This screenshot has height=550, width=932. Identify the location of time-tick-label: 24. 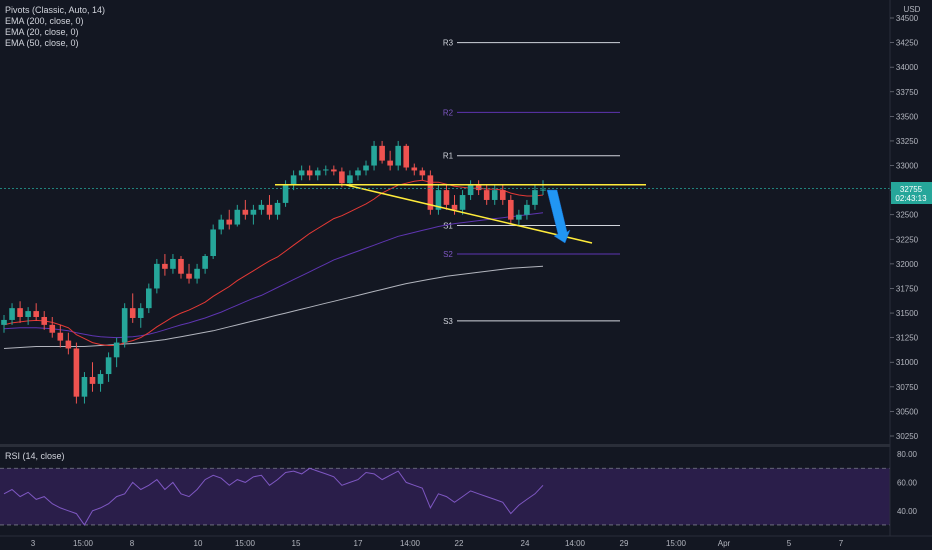
(525, 543).